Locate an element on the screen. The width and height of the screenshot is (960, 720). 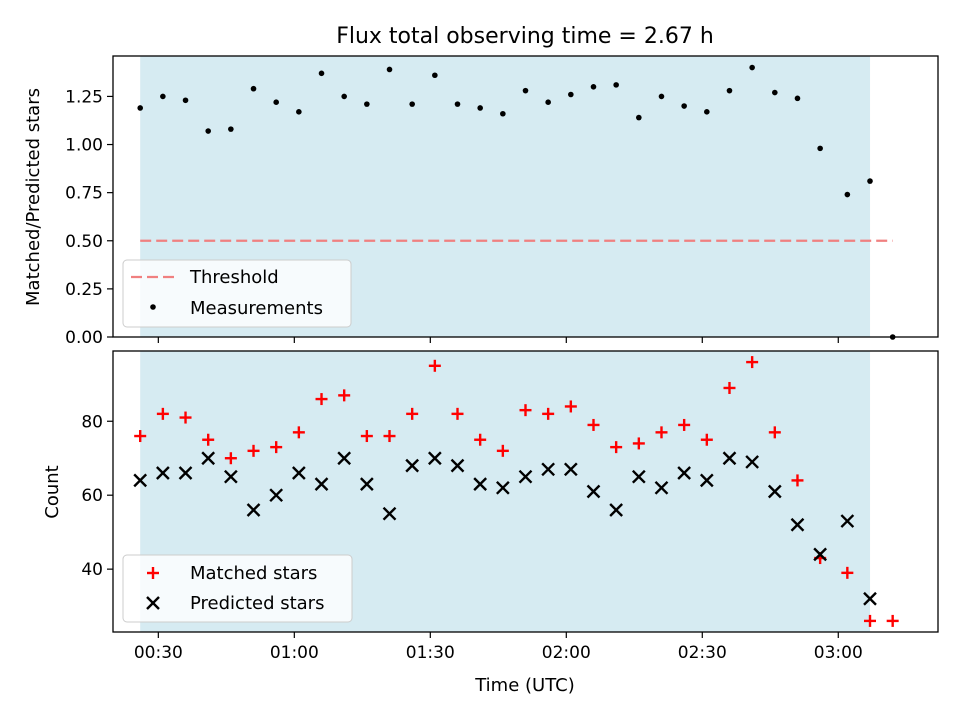
x-tick-label: 00:30 is located at coordinates (158, 653).